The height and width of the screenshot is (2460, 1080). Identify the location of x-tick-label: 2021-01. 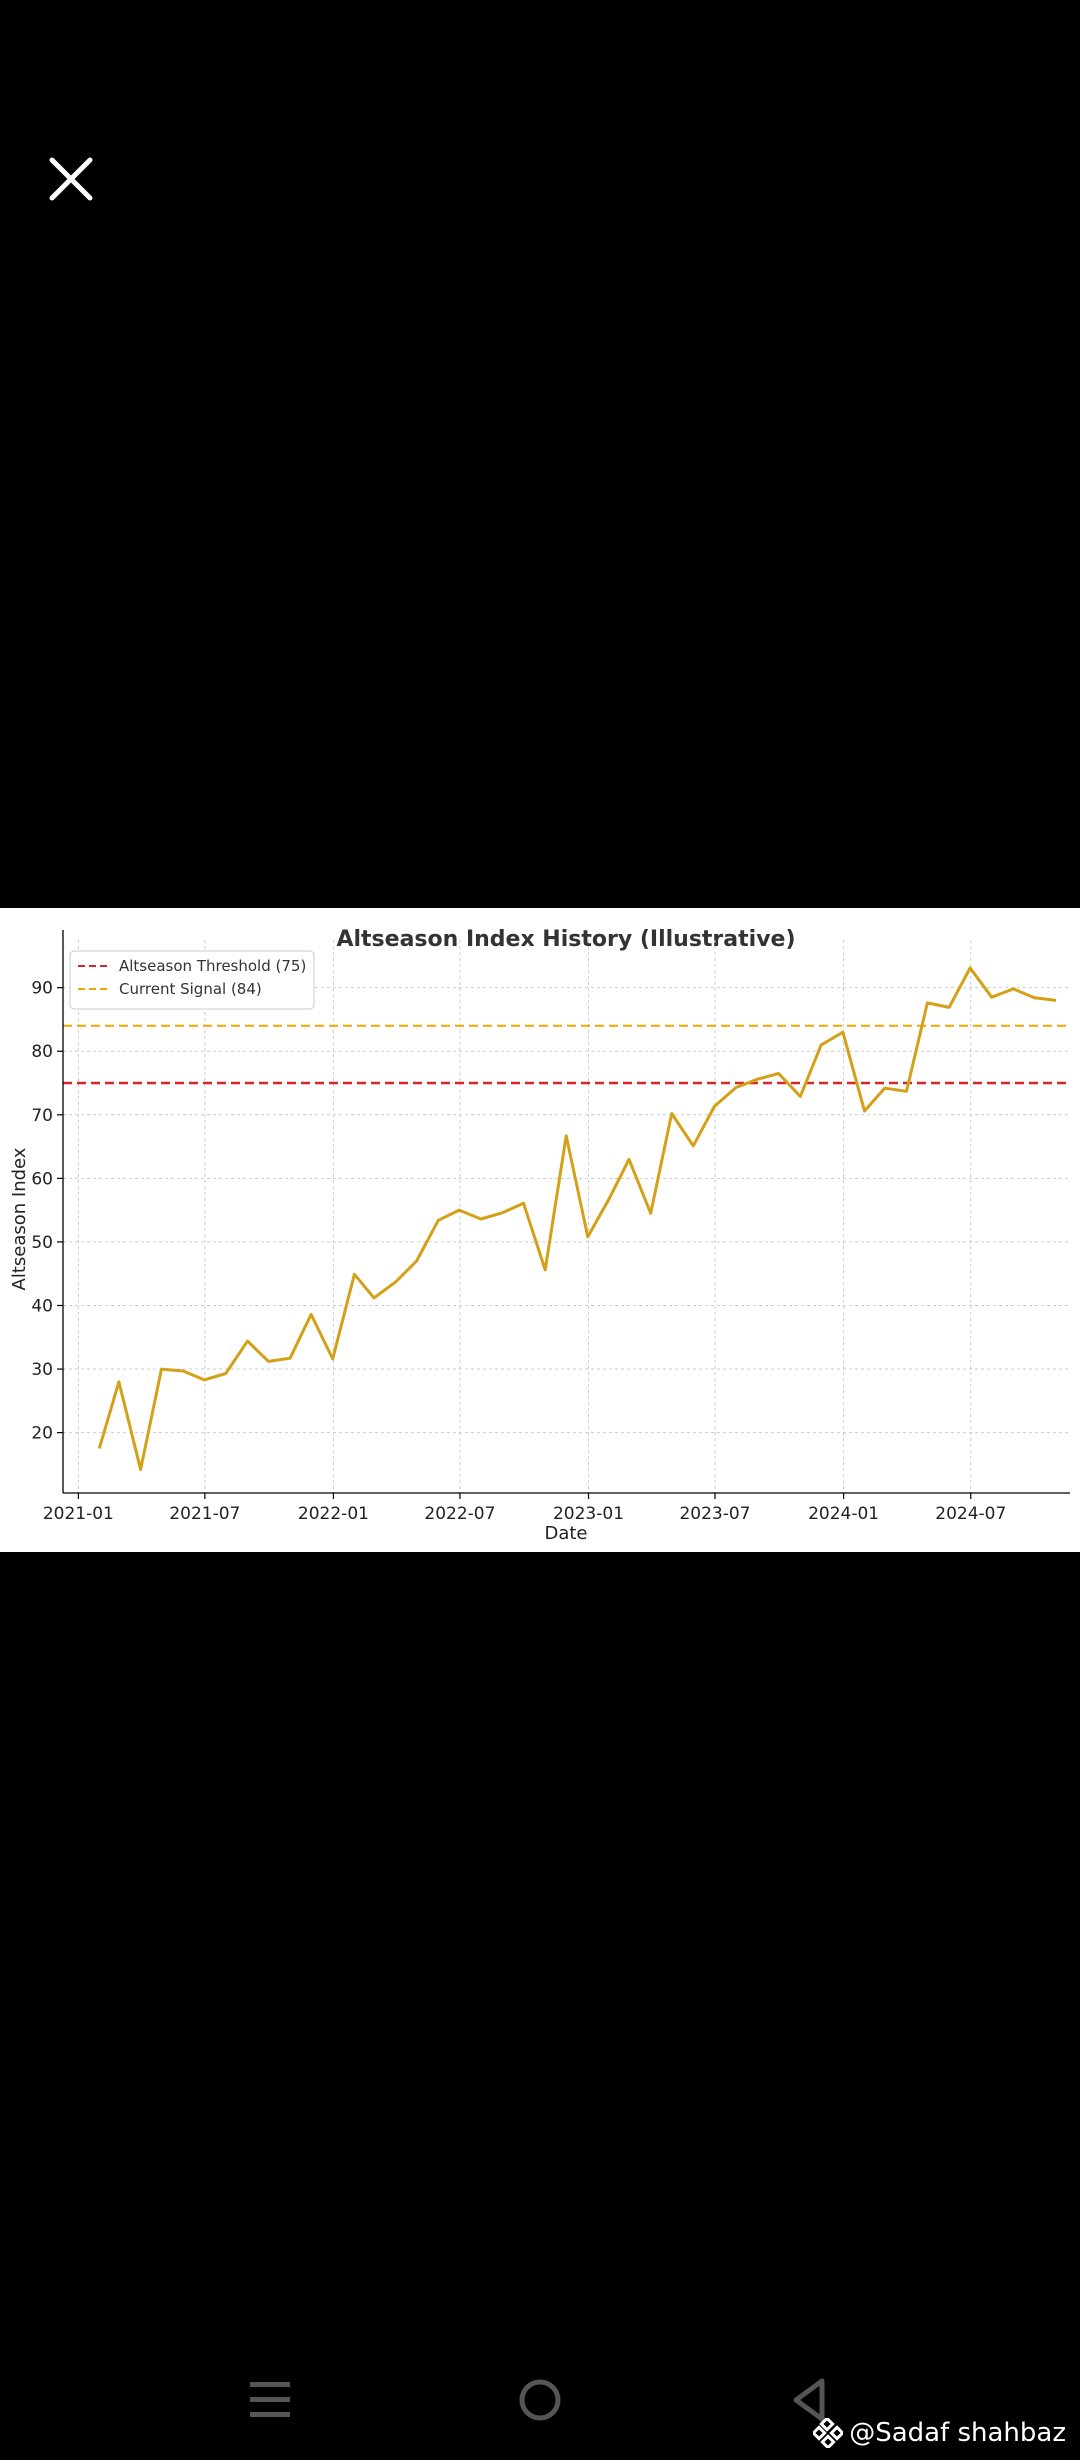
(78, 1514).